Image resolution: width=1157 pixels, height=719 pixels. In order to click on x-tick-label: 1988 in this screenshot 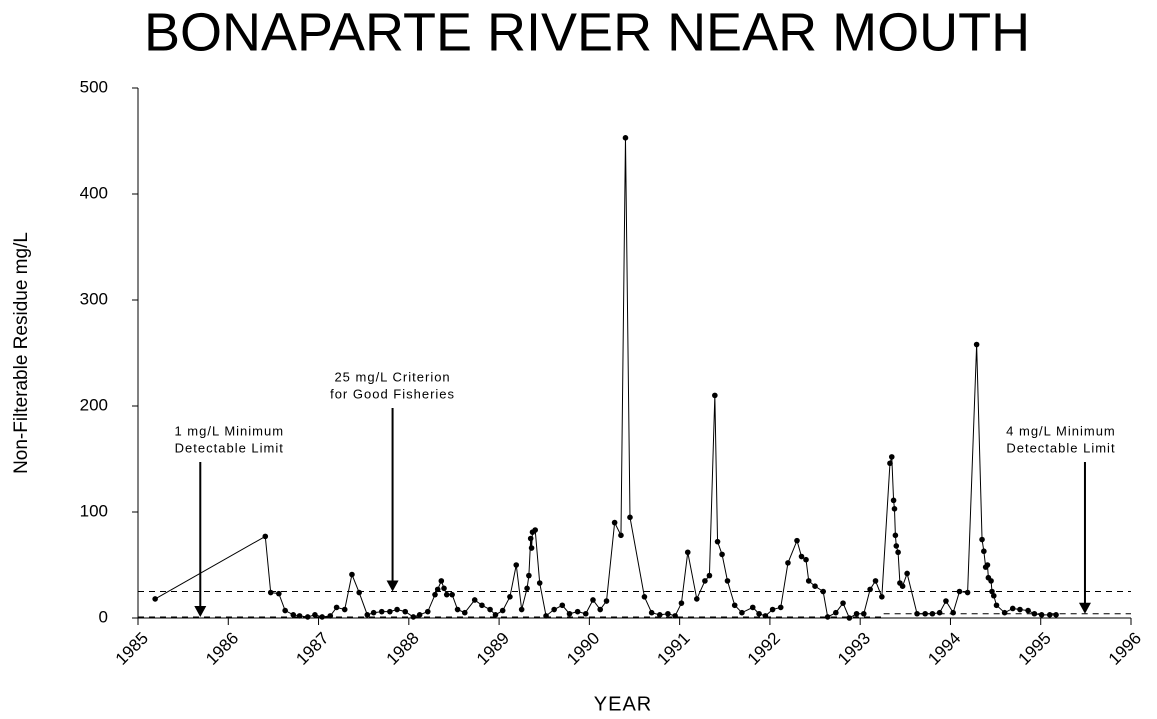, I will do `click(403, 649)`.